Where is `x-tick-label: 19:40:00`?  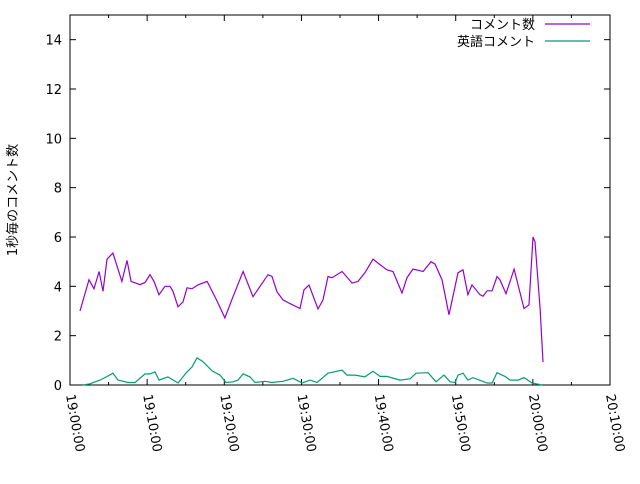 x-tick-label: 19:40:00 is located at coordinates (383, 423).